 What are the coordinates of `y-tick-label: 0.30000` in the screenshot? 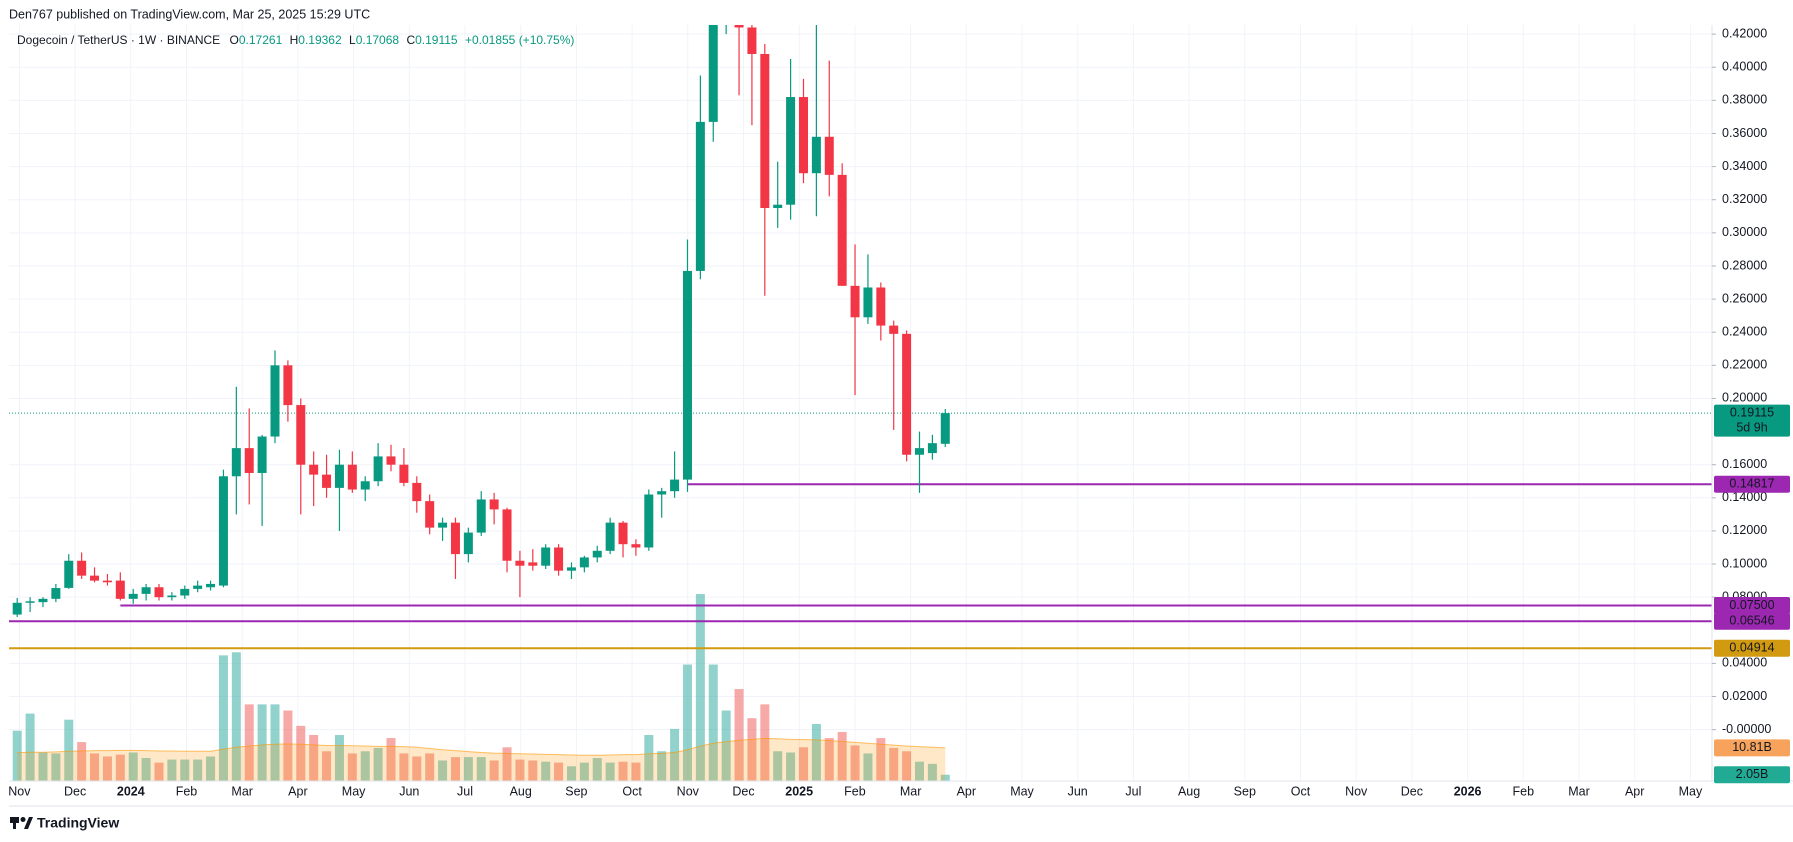 It's located at (1744, 232).